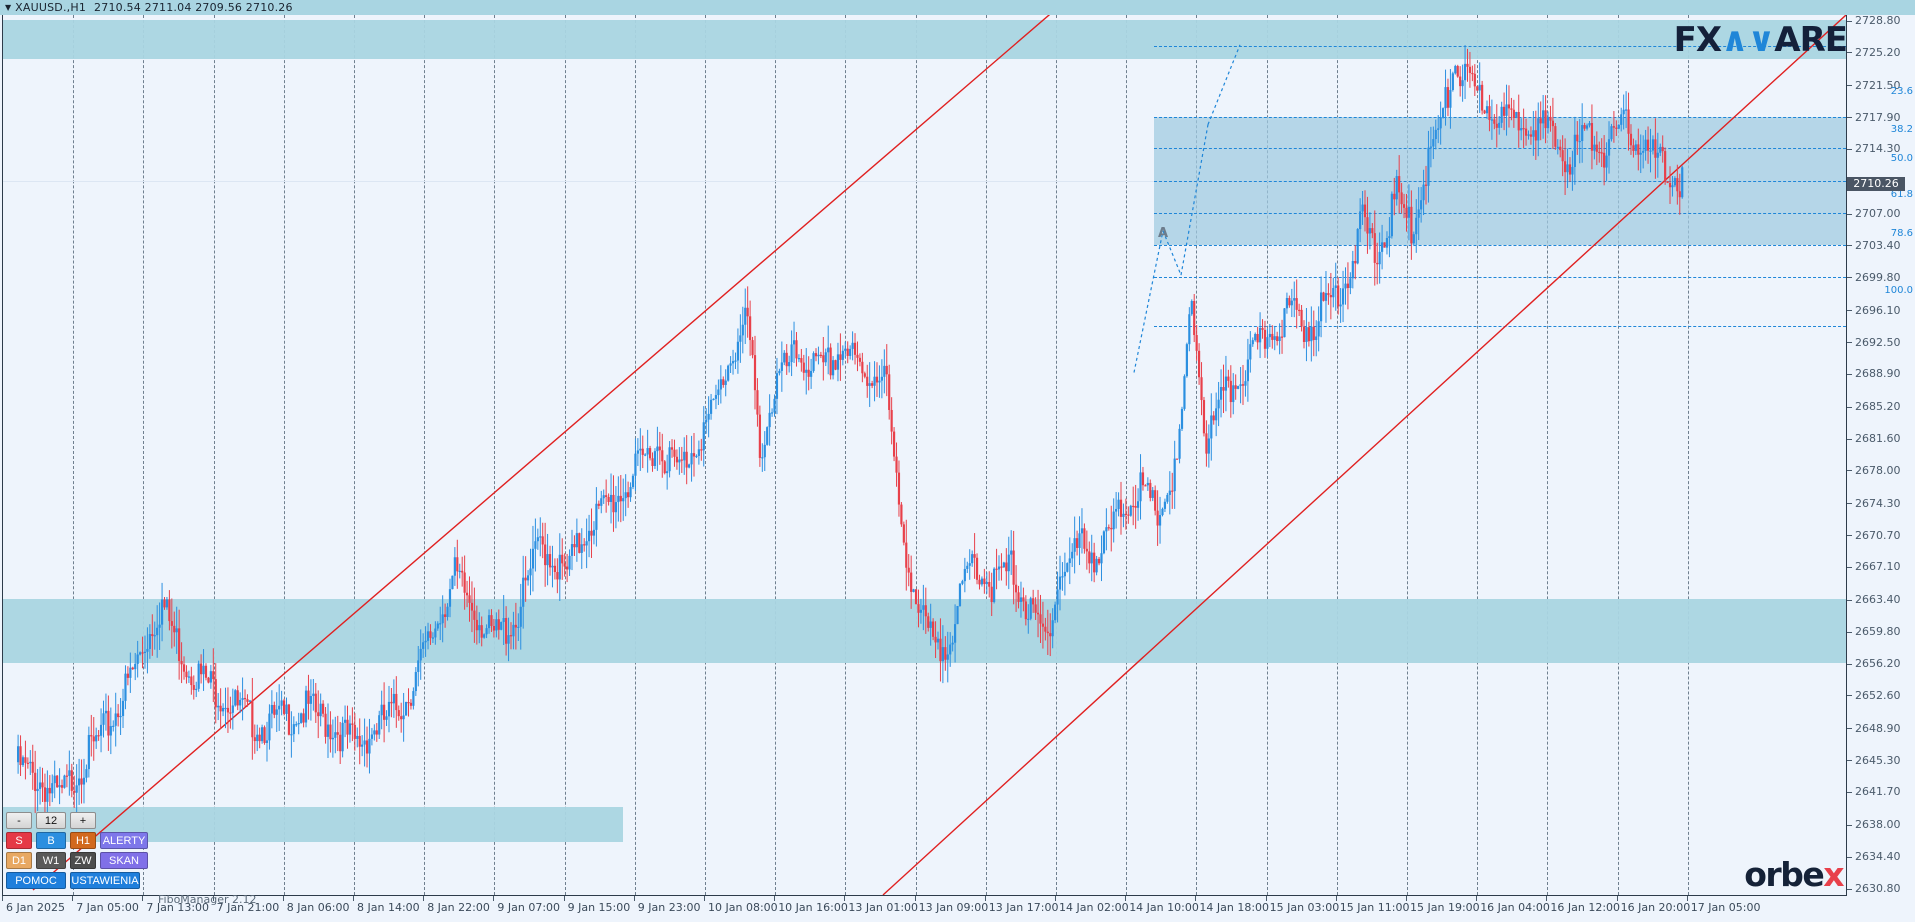 This screenshot has width=1915, height=922. I want to click on time-tick-label: 15 Jan 19:00, so click(1445, 907).